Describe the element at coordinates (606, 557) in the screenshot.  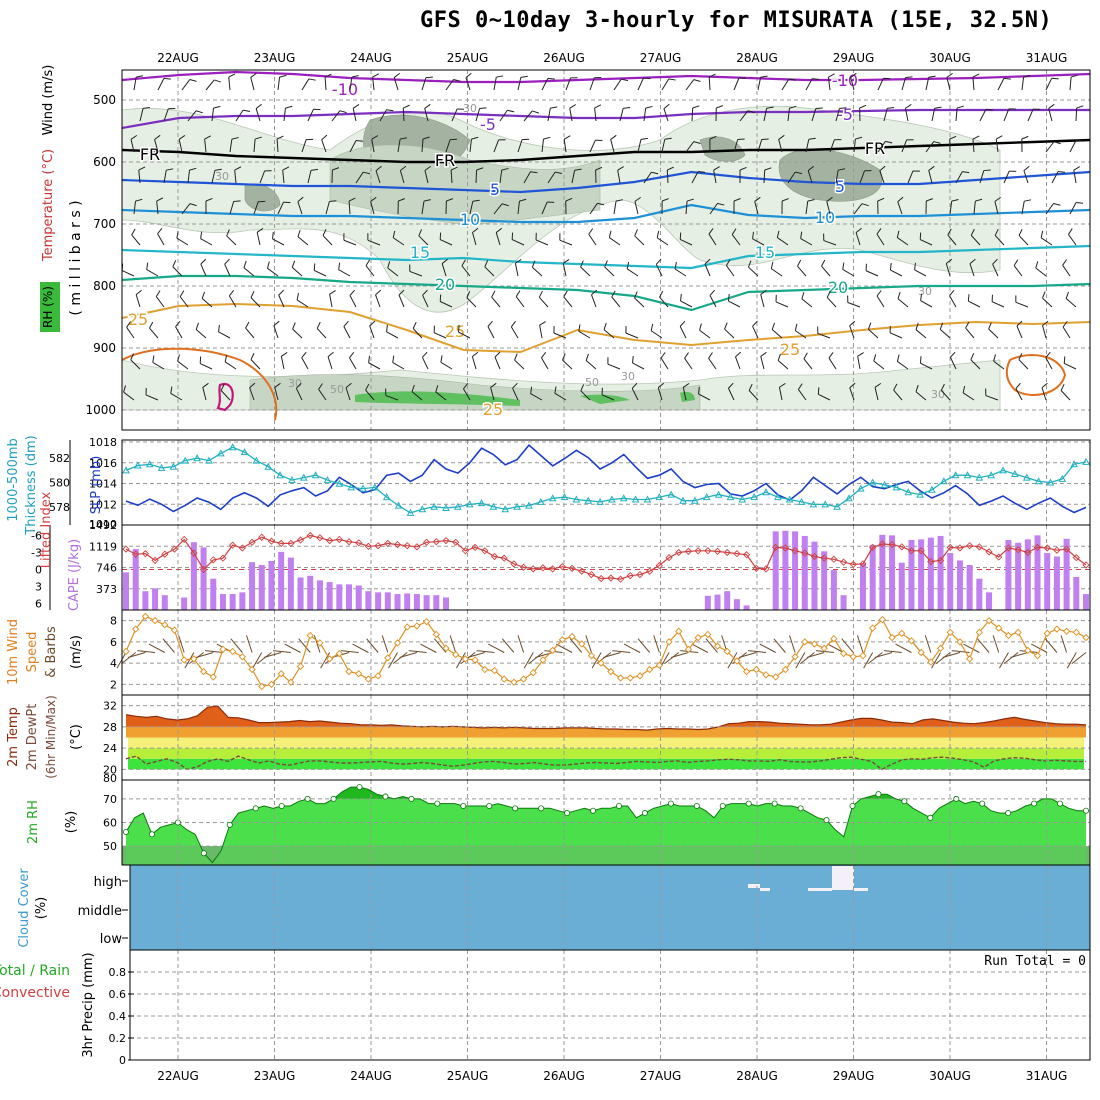
I see `lifted-index-line` at that location.